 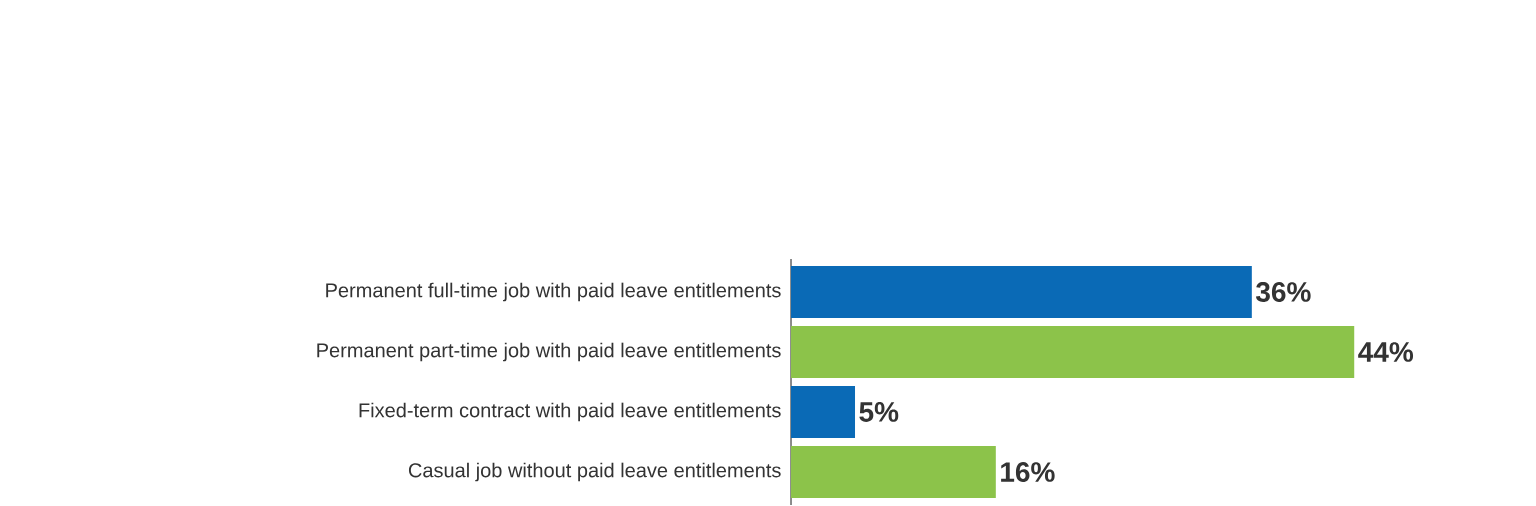 What do you see at coordinates (1386, 352) in the screenshot?
I see `data-label: 44%` at bounding box center [1386, 352].